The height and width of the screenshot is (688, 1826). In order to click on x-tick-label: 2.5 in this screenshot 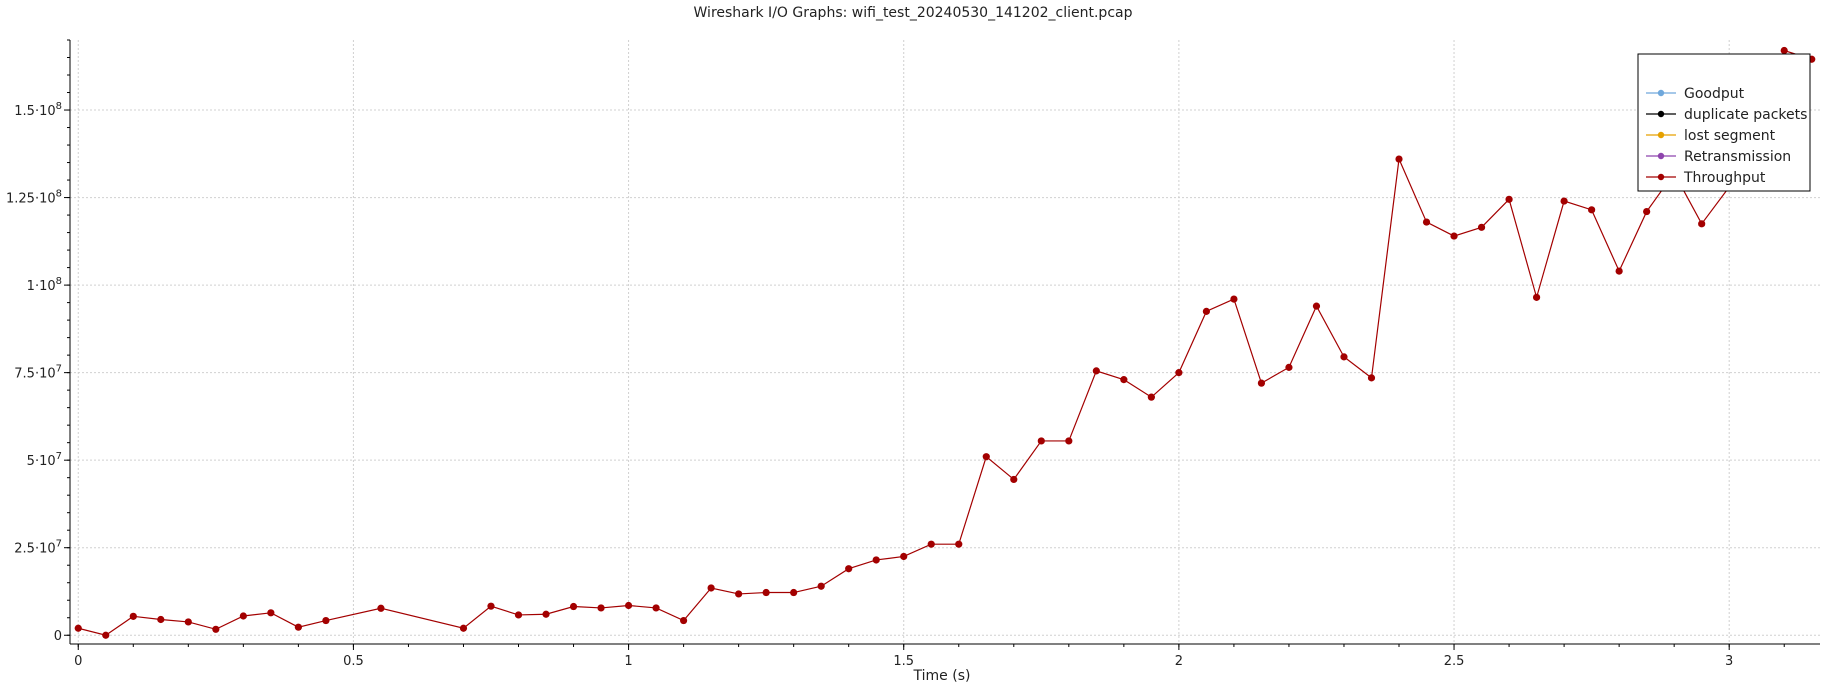, I will do `click(1454, 661)`.